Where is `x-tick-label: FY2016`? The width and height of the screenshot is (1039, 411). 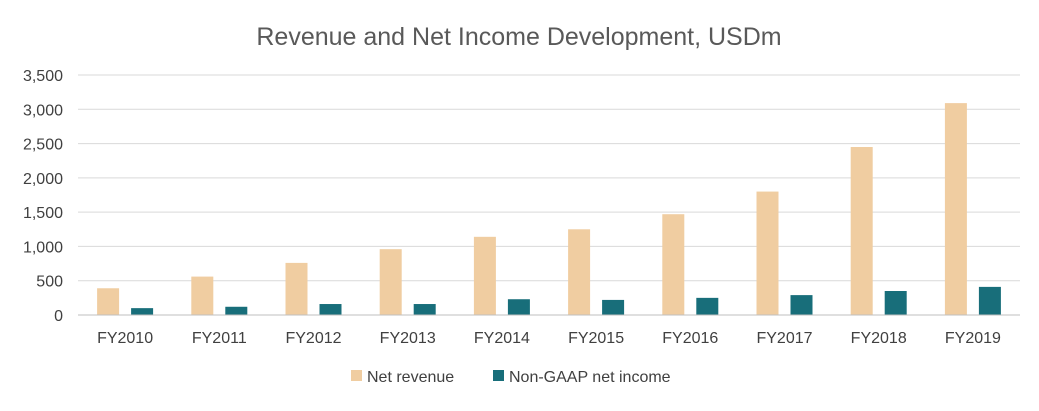
x-tick-label: FY2016 is located at coordinates (690, 338).